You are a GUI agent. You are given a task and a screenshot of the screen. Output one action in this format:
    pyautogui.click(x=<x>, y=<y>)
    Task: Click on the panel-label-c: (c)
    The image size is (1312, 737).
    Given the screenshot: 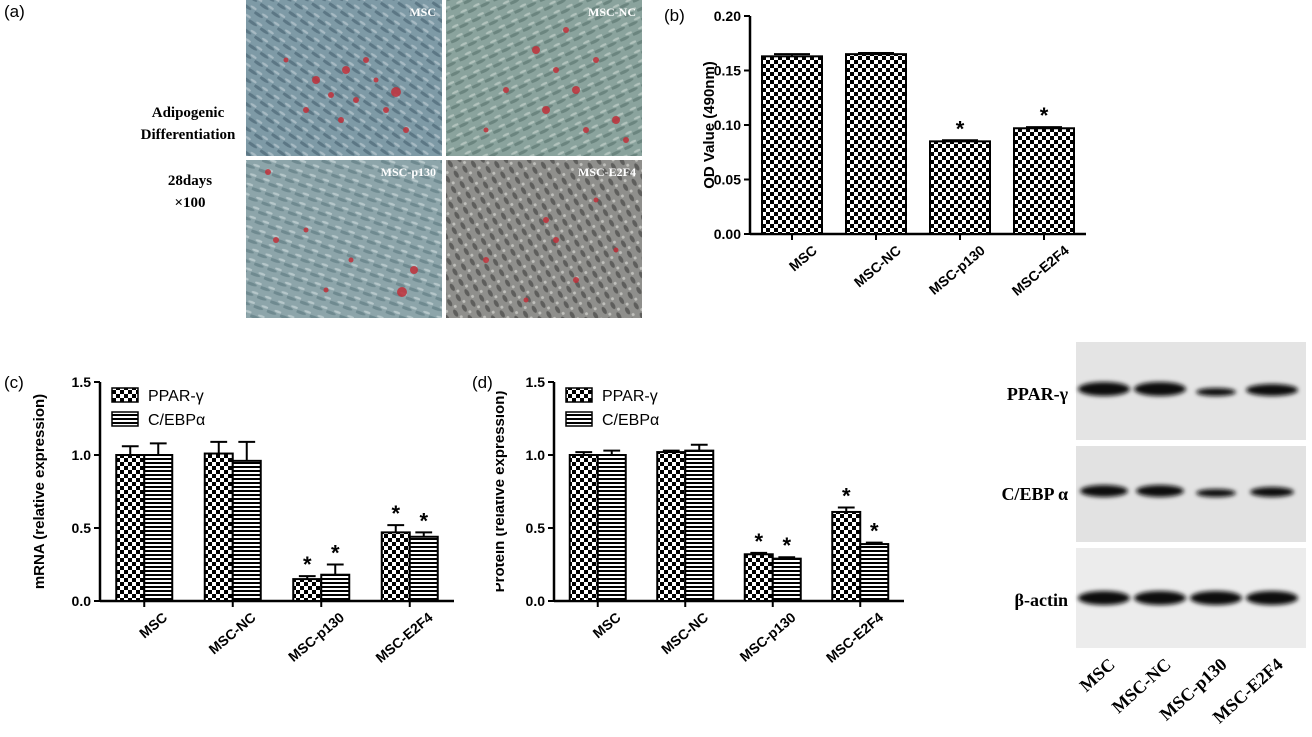 What is the action you would take?
    pyautogui.click(x=14, y=382)
    